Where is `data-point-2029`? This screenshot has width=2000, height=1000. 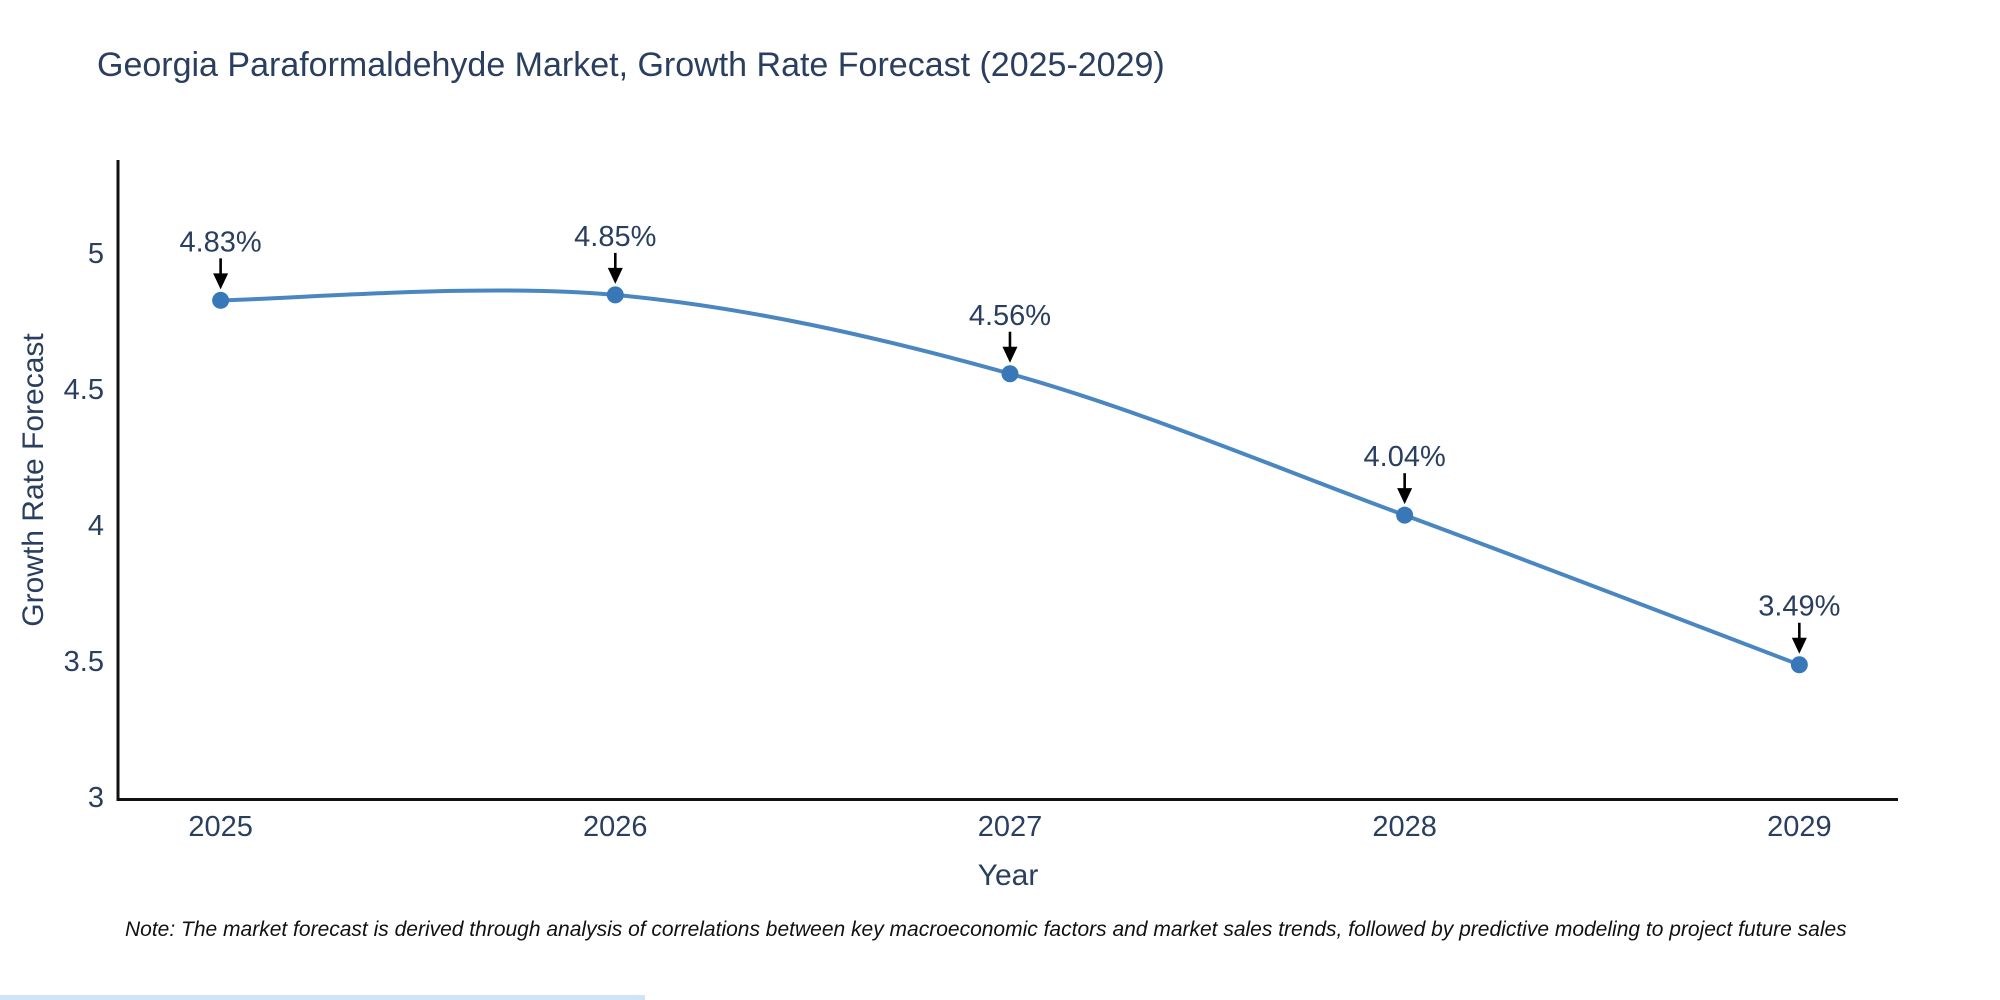
data-point-2029 is located at coordinates (1799, 665).